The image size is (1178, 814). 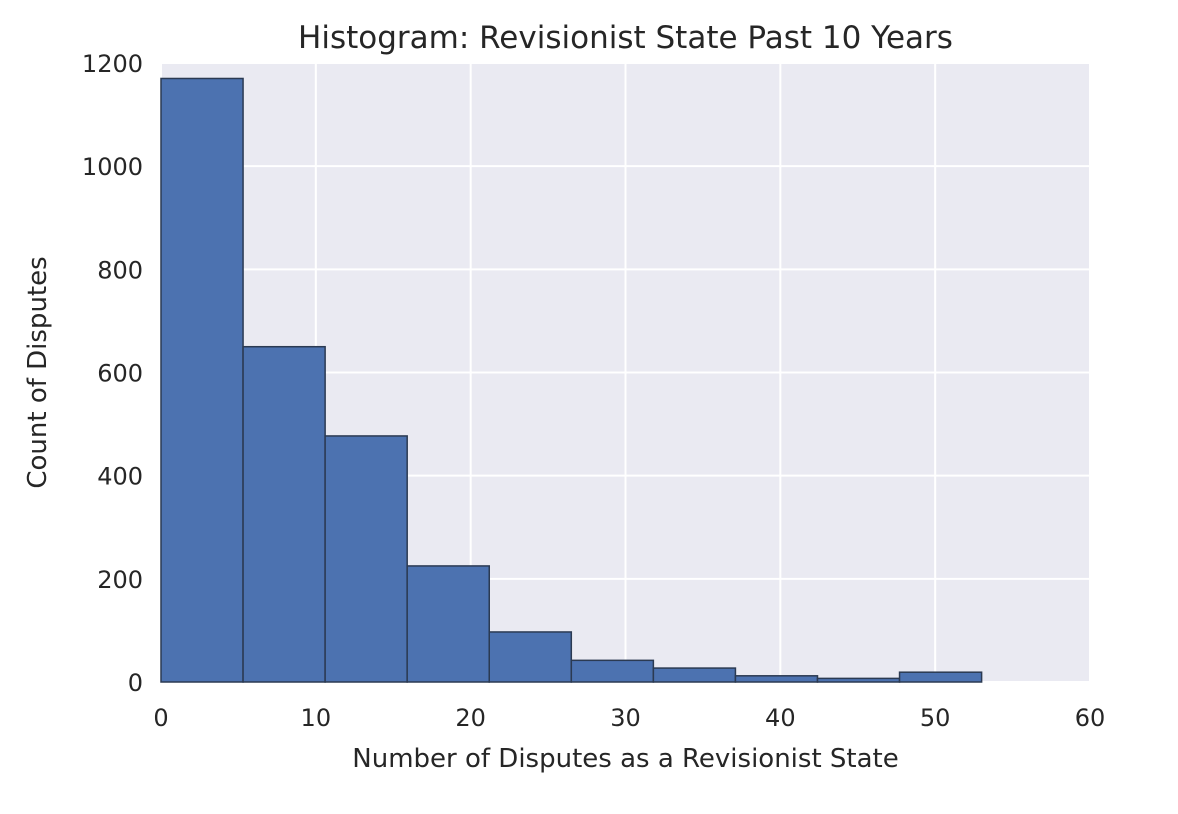 What do you see at coordinates (112, 64) in the screenshot?
I see `y-tick-label: 1200` at bounding box center [112, 64].